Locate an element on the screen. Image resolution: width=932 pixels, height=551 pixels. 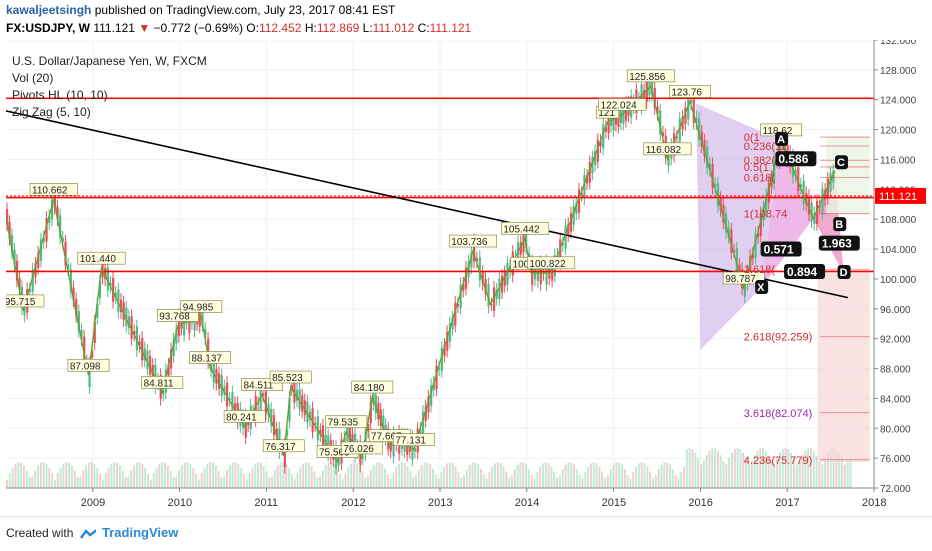
footer: Created with TradingView is located at coordinates (466, 533).